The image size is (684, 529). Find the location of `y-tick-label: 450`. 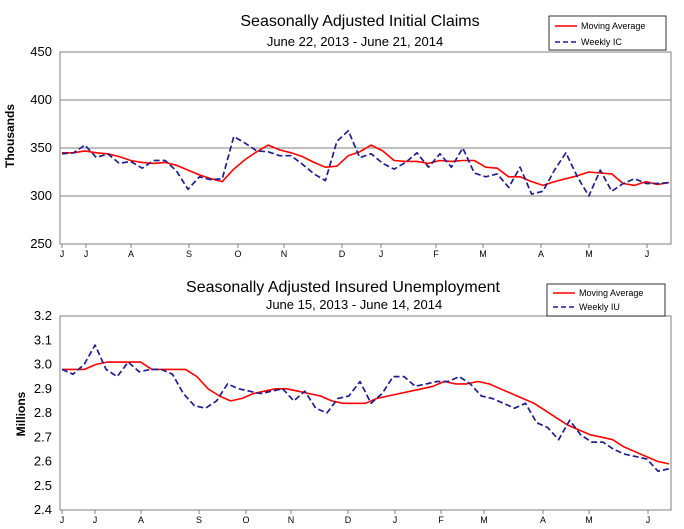

y-tick-label: 450 is located at coordinates (41, 51).